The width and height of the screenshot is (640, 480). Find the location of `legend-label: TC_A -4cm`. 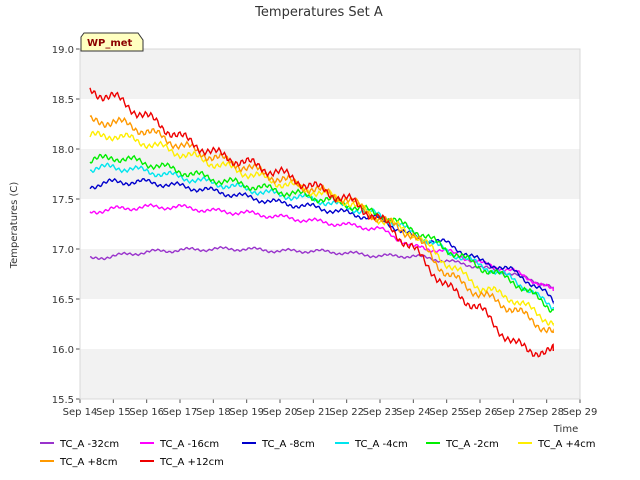

legend-label: TC_A -4cm is located at coordinates (381, 444).